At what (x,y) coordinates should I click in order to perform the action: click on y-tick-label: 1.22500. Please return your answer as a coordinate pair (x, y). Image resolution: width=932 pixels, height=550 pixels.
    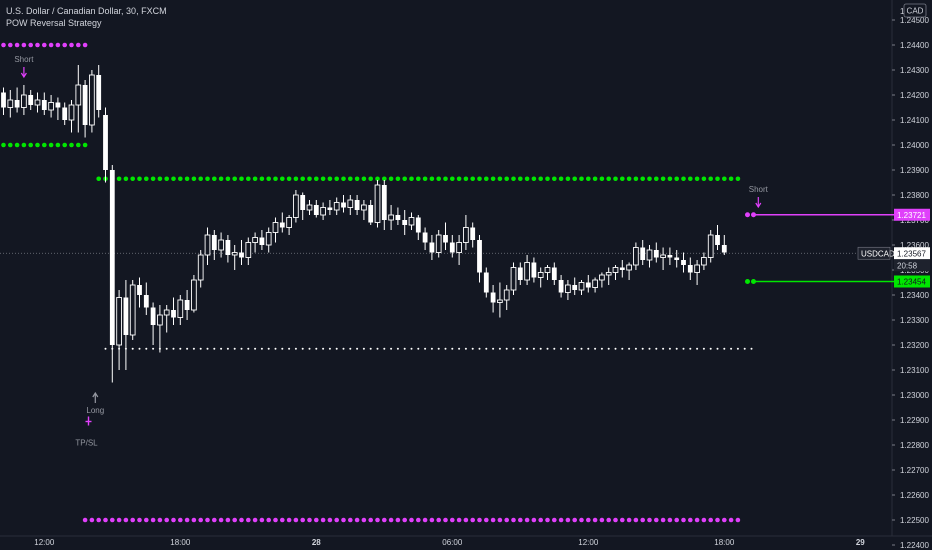
    Looking at the image, I should click on (914, 520).